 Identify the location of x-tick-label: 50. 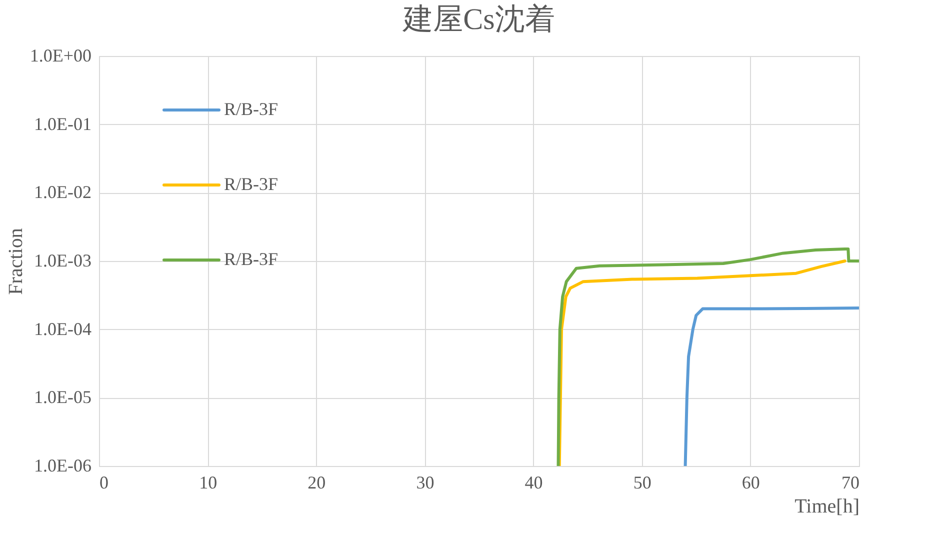
(642, 482).